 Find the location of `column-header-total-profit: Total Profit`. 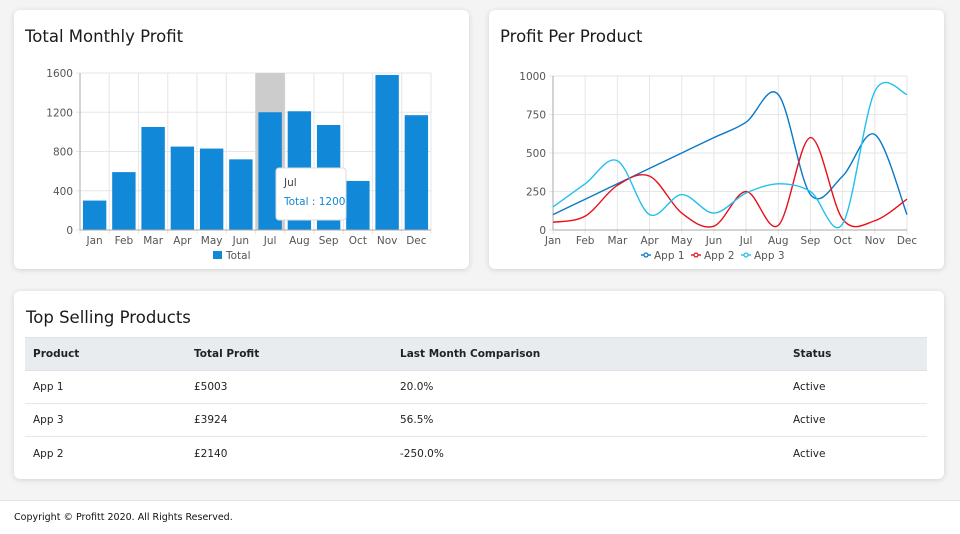

column-header-total-profit: Total Profit is located at coordinates (227, 354).